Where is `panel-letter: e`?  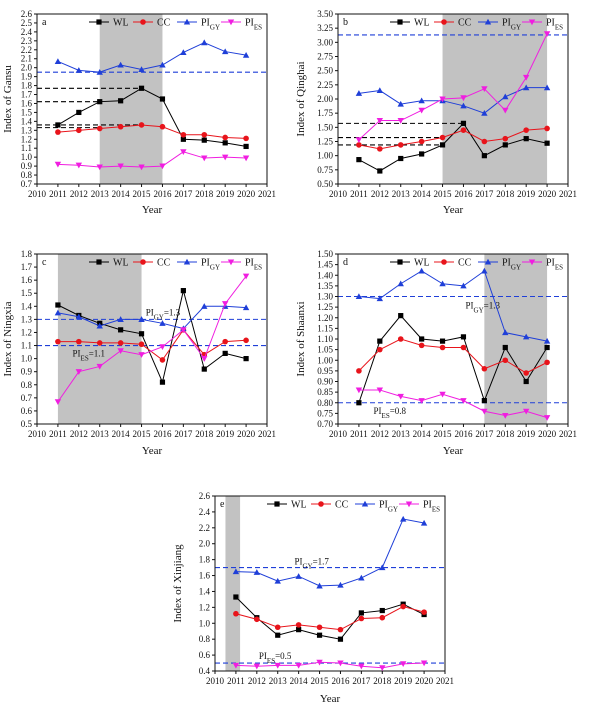
panel-letter: e is located at coordinates (222, 504).